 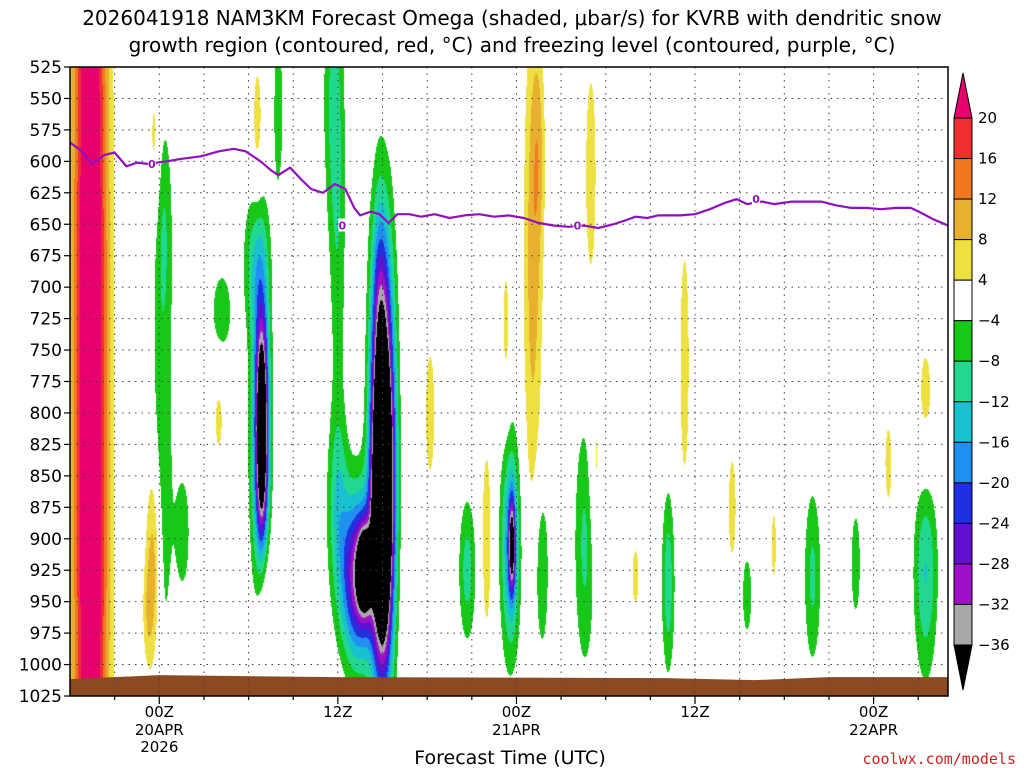 I want to click on y-tick-label: 775, so click(x=46, y=383).